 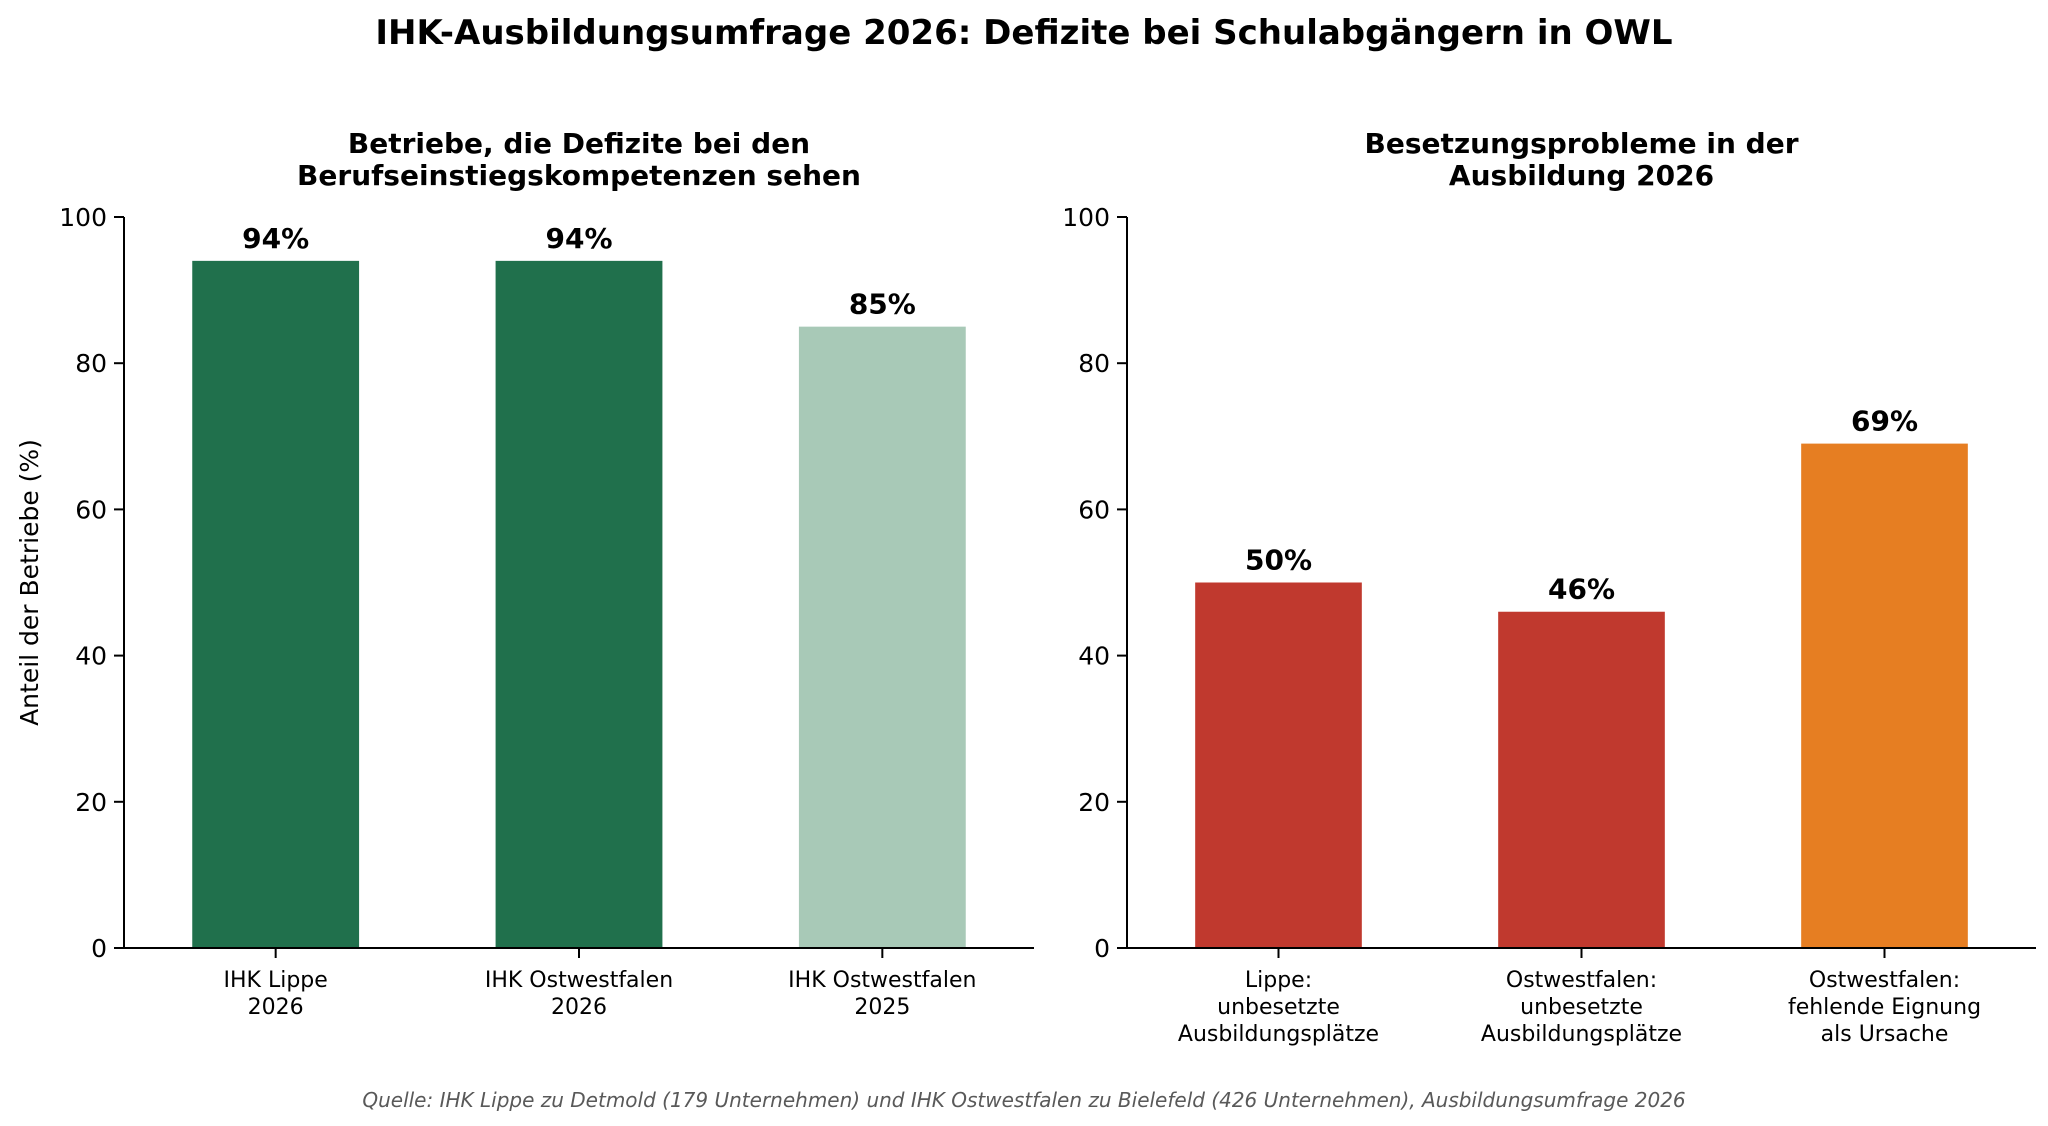 I want to click on bar-value-label: 46%, so click(x=1581, y=589).